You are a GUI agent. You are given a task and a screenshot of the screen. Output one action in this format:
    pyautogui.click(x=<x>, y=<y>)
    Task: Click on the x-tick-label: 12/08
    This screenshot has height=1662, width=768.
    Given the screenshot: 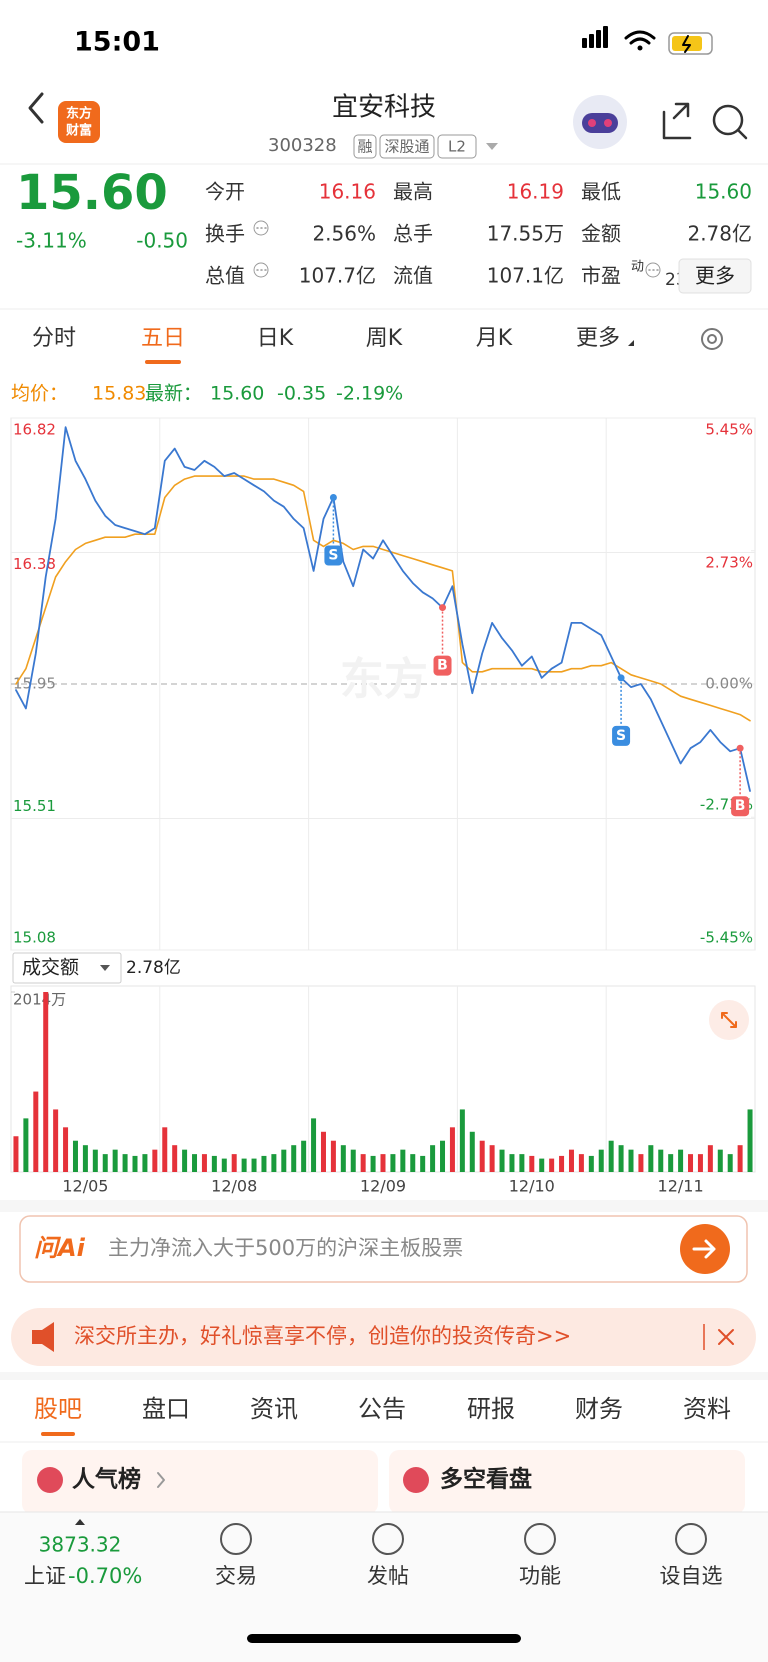 What is the action you would take?
    pyautogui.click(x=234, y=1186)
    